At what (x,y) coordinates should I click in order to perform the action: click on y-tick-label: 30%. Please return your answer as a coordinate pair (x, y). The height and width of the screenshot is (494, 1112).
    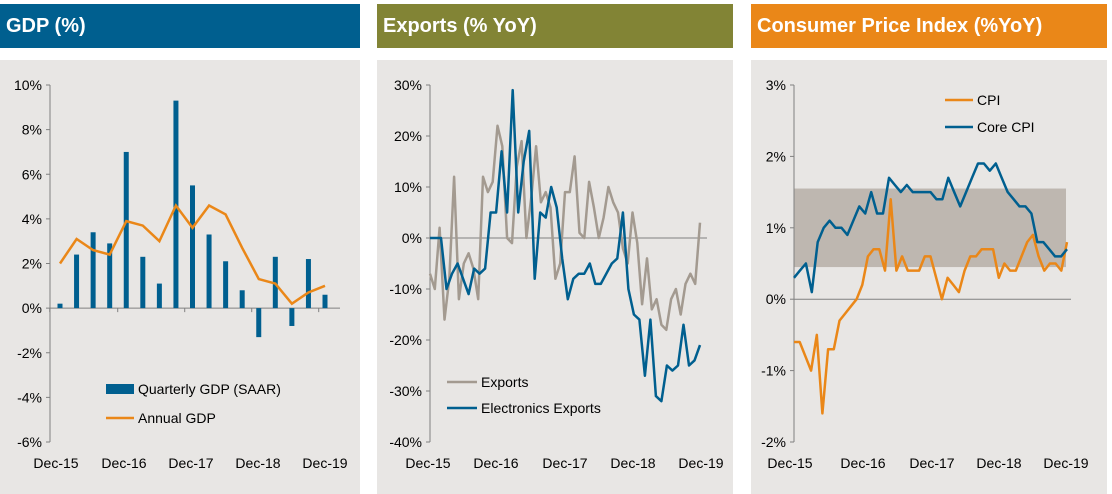
    Looking at the image, I should click on (408, 85).